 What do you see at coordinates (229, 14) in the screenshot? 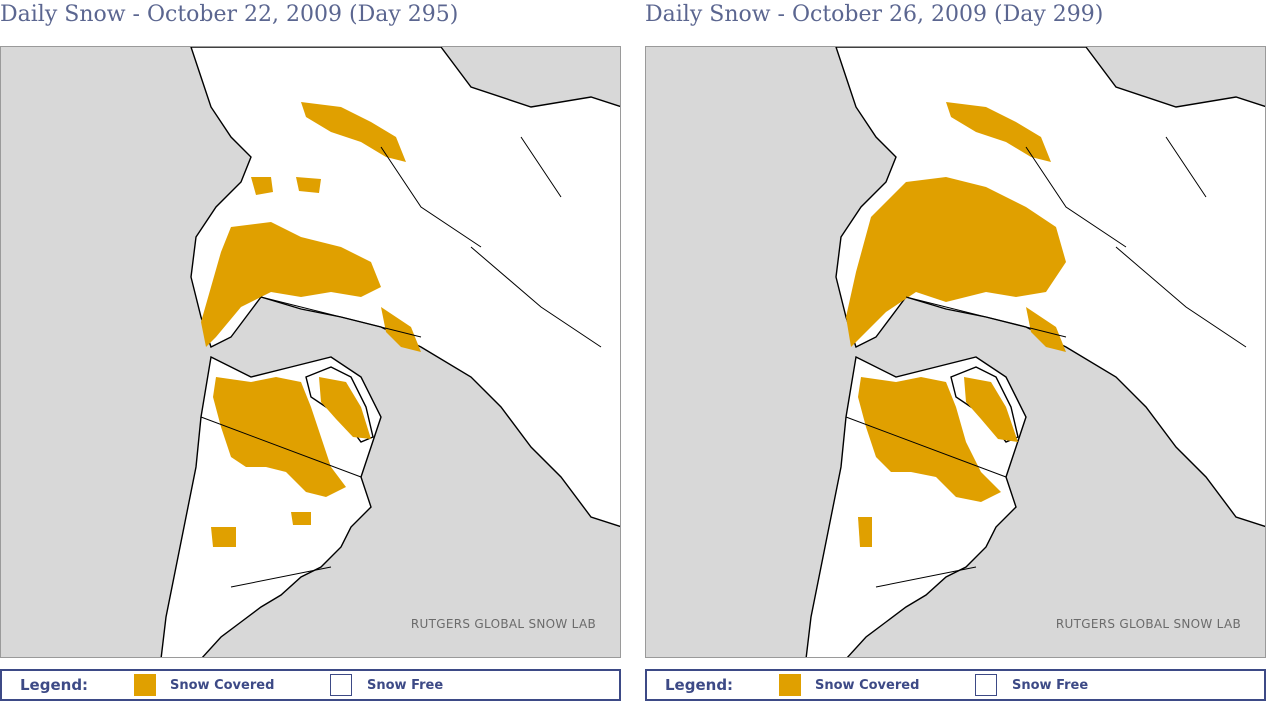
I see `map-title: Daily Snow - October 22, 2009 (Day 295)` at bounding box center [229, 14].